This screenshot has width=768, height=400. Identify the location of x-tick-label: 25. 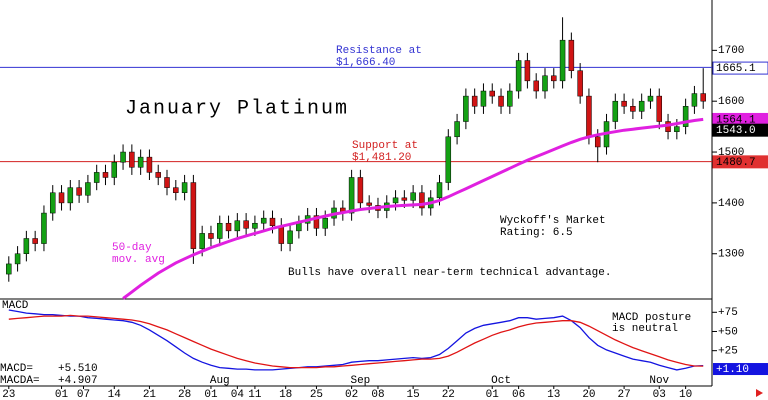
(316, 394).